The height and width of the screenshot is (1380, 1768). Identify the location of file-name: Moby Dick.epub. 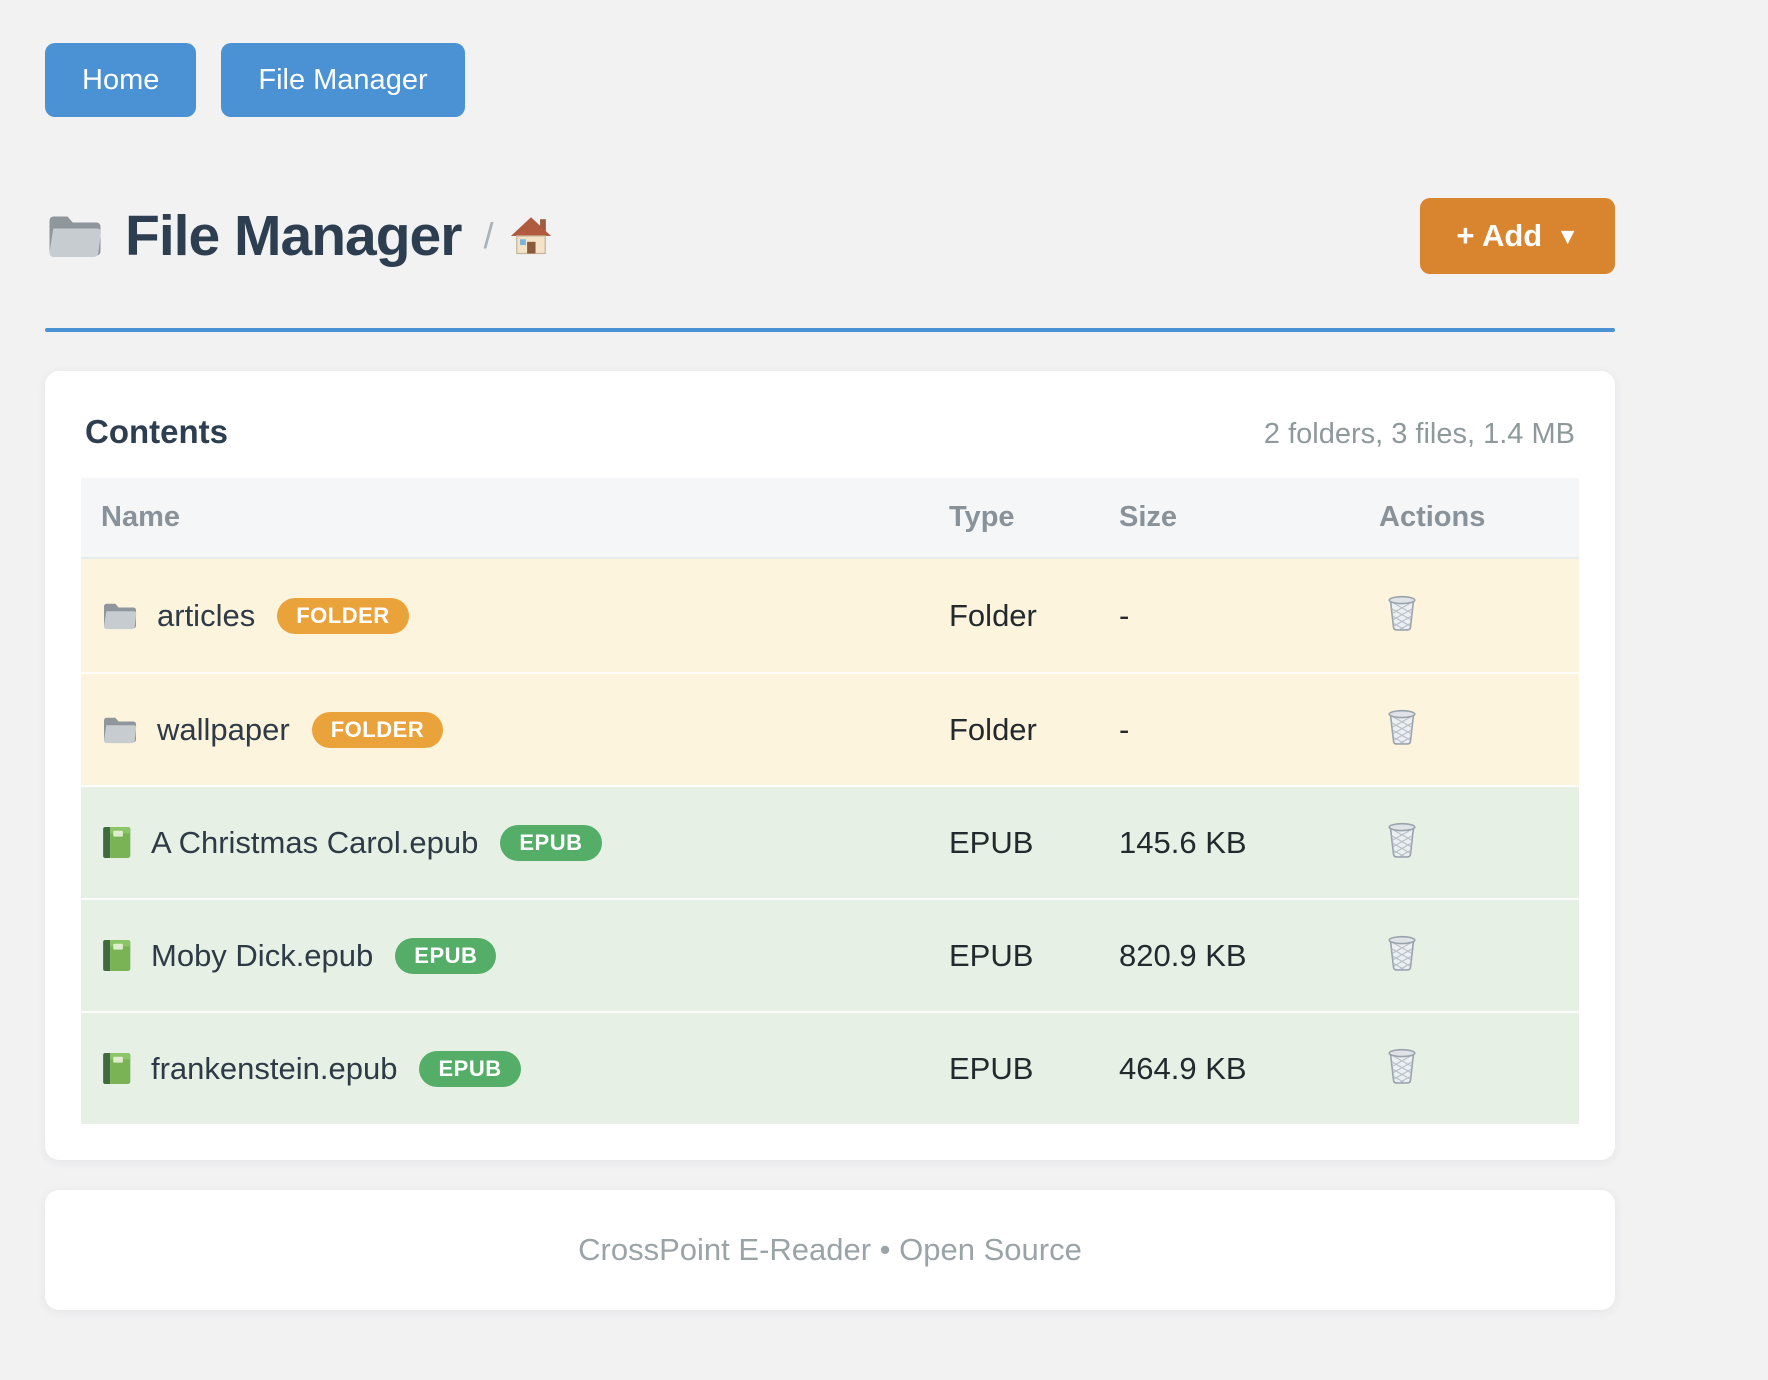
(262, 955).